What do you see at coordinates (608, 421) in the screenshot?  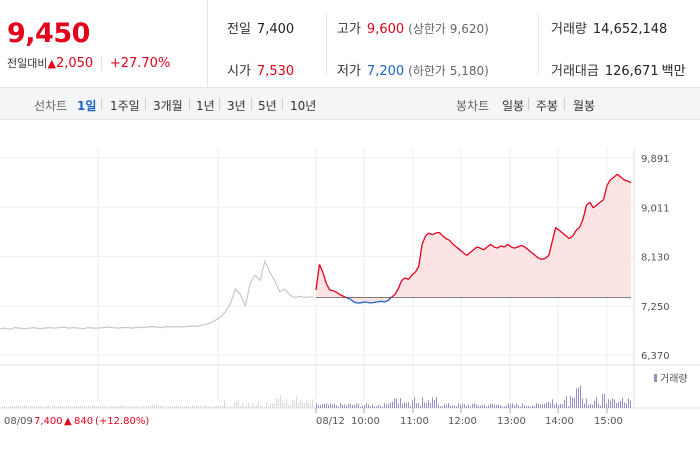 I see `x-tick-label: 15:00` at bounding box center [608, 421].